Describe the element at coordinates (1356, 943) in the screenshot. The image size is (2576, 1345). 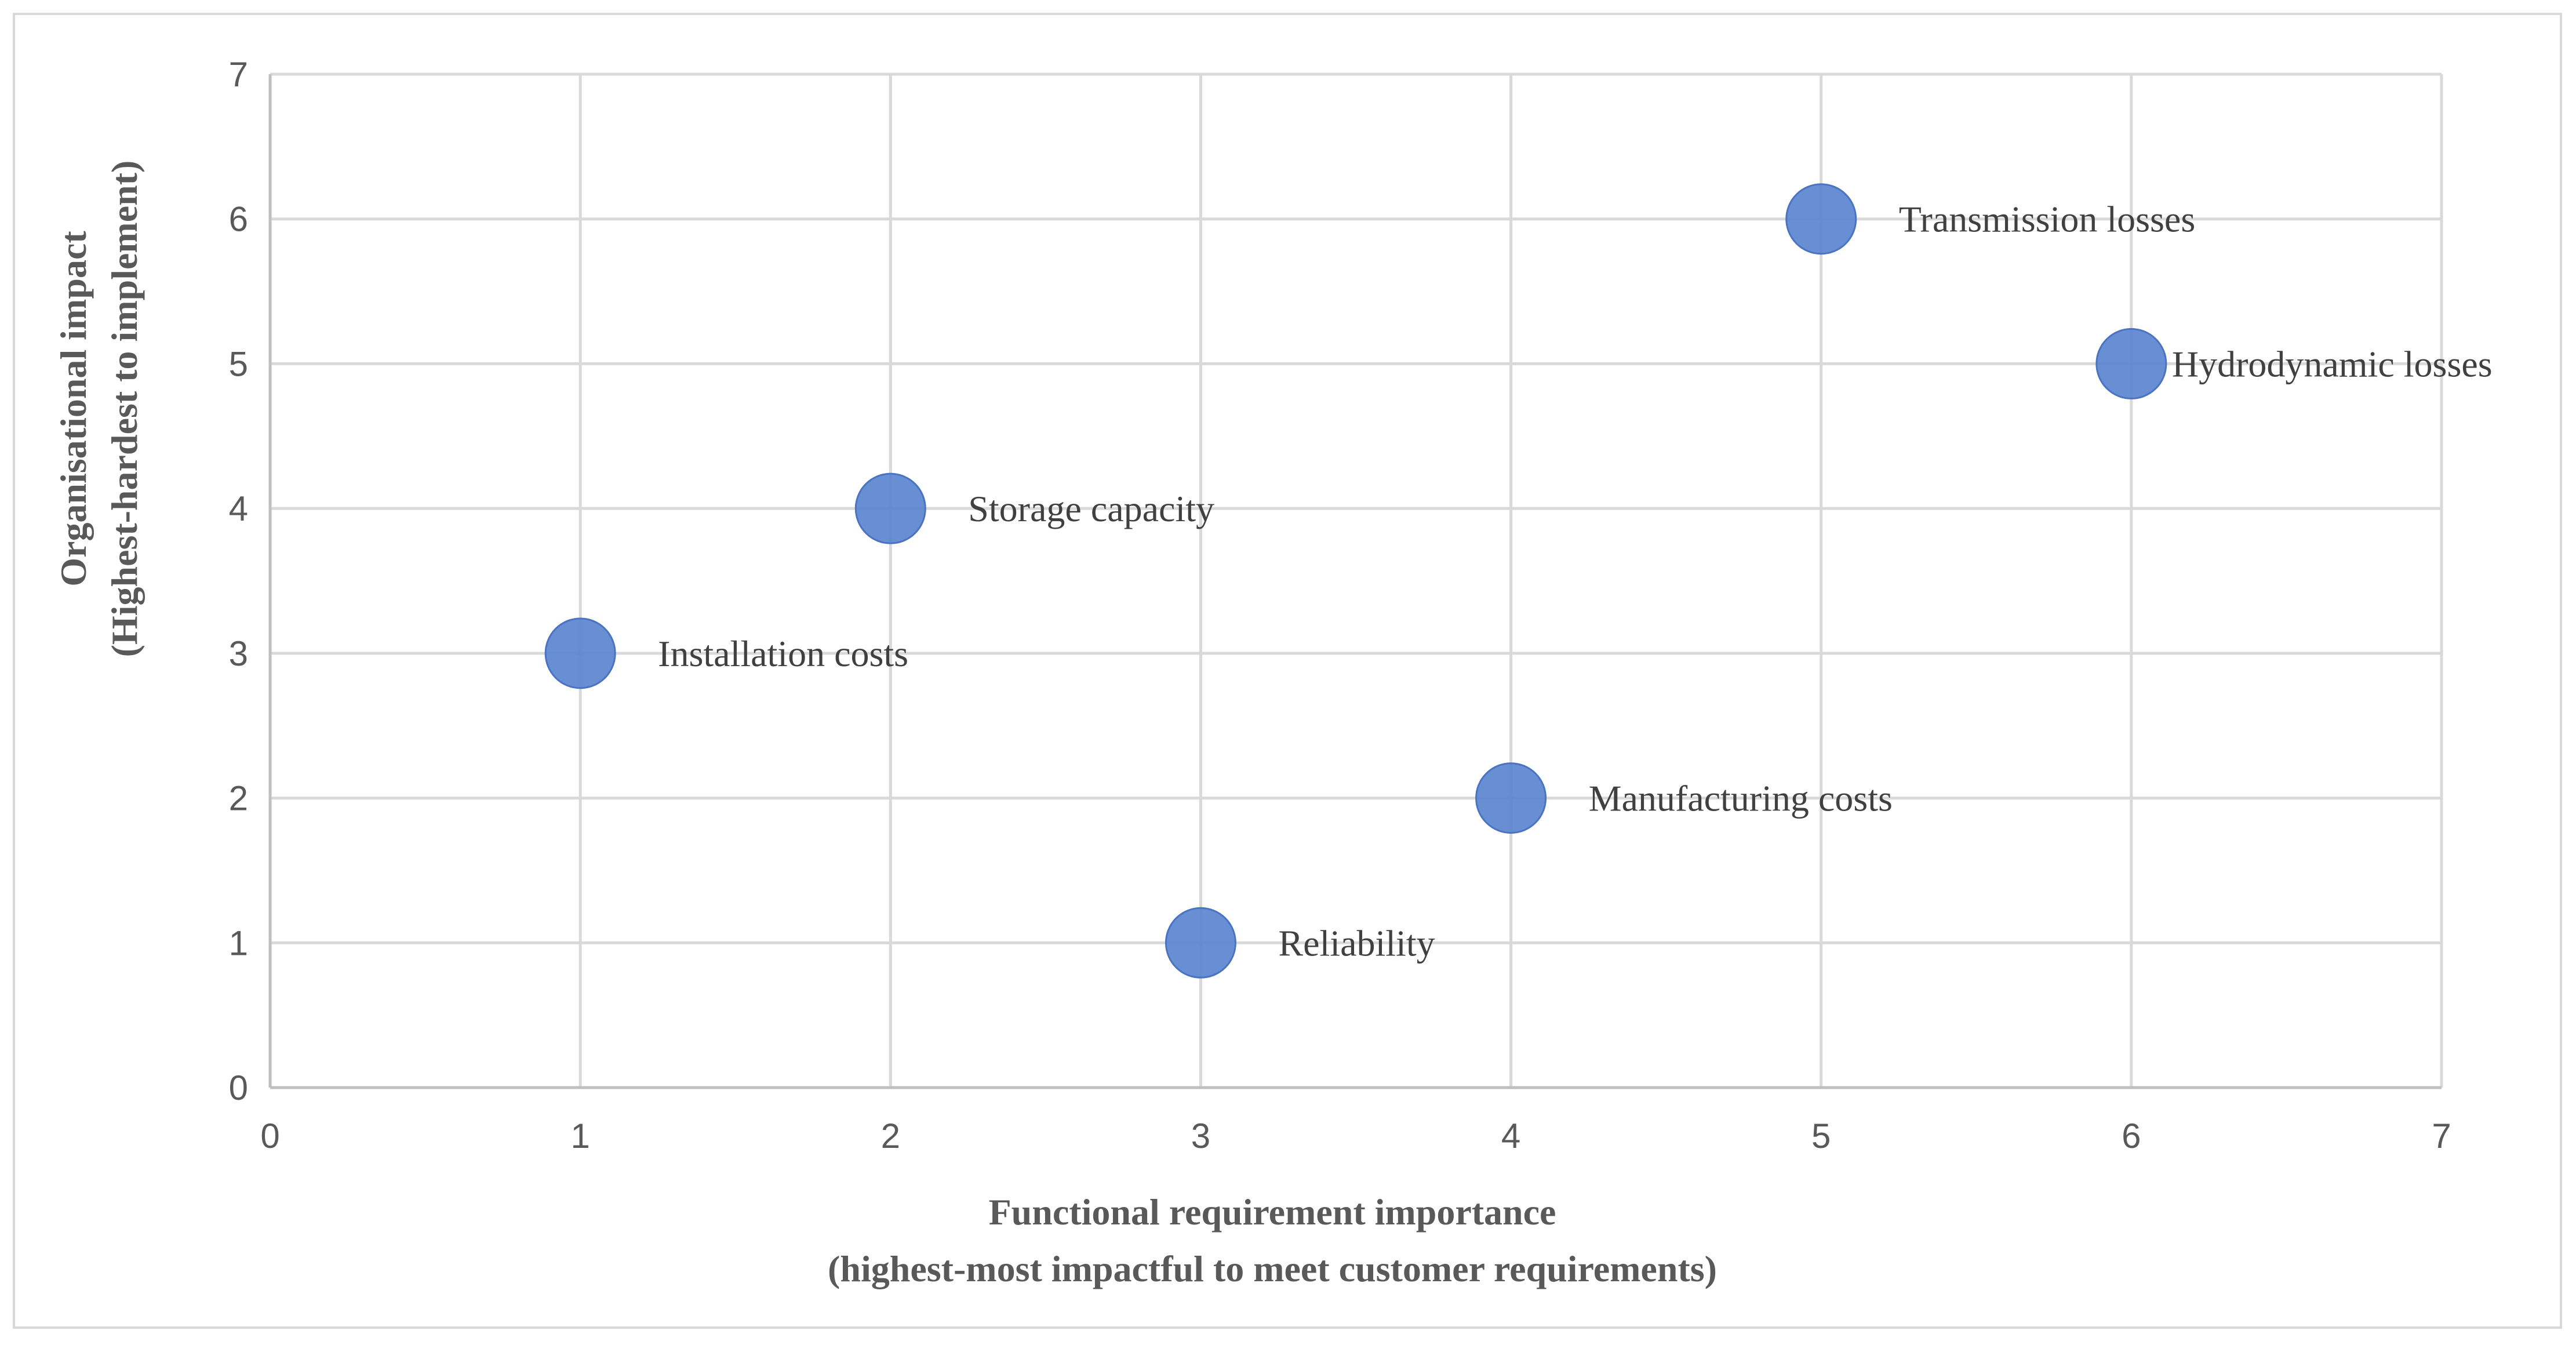
I see `data-point-label: Reliability` at that location.